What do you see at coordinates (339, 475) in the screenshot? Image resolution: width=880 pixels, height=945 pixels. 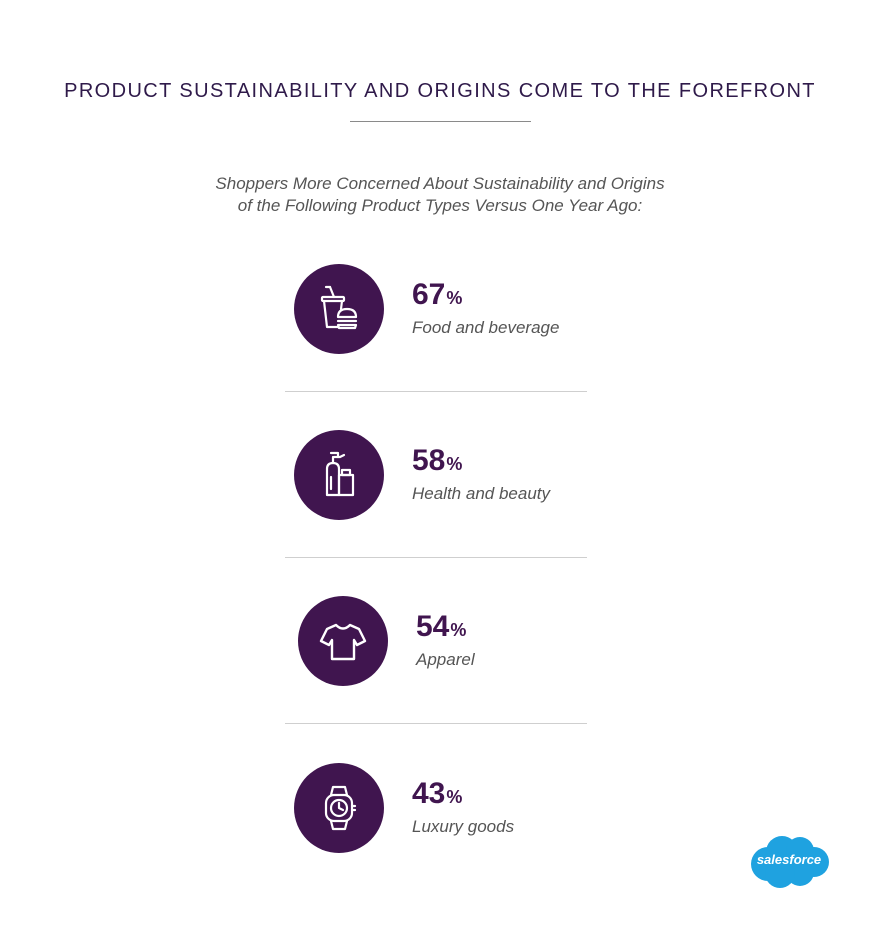 I see `health-beauty-icon` at bounding box center [339, 475].